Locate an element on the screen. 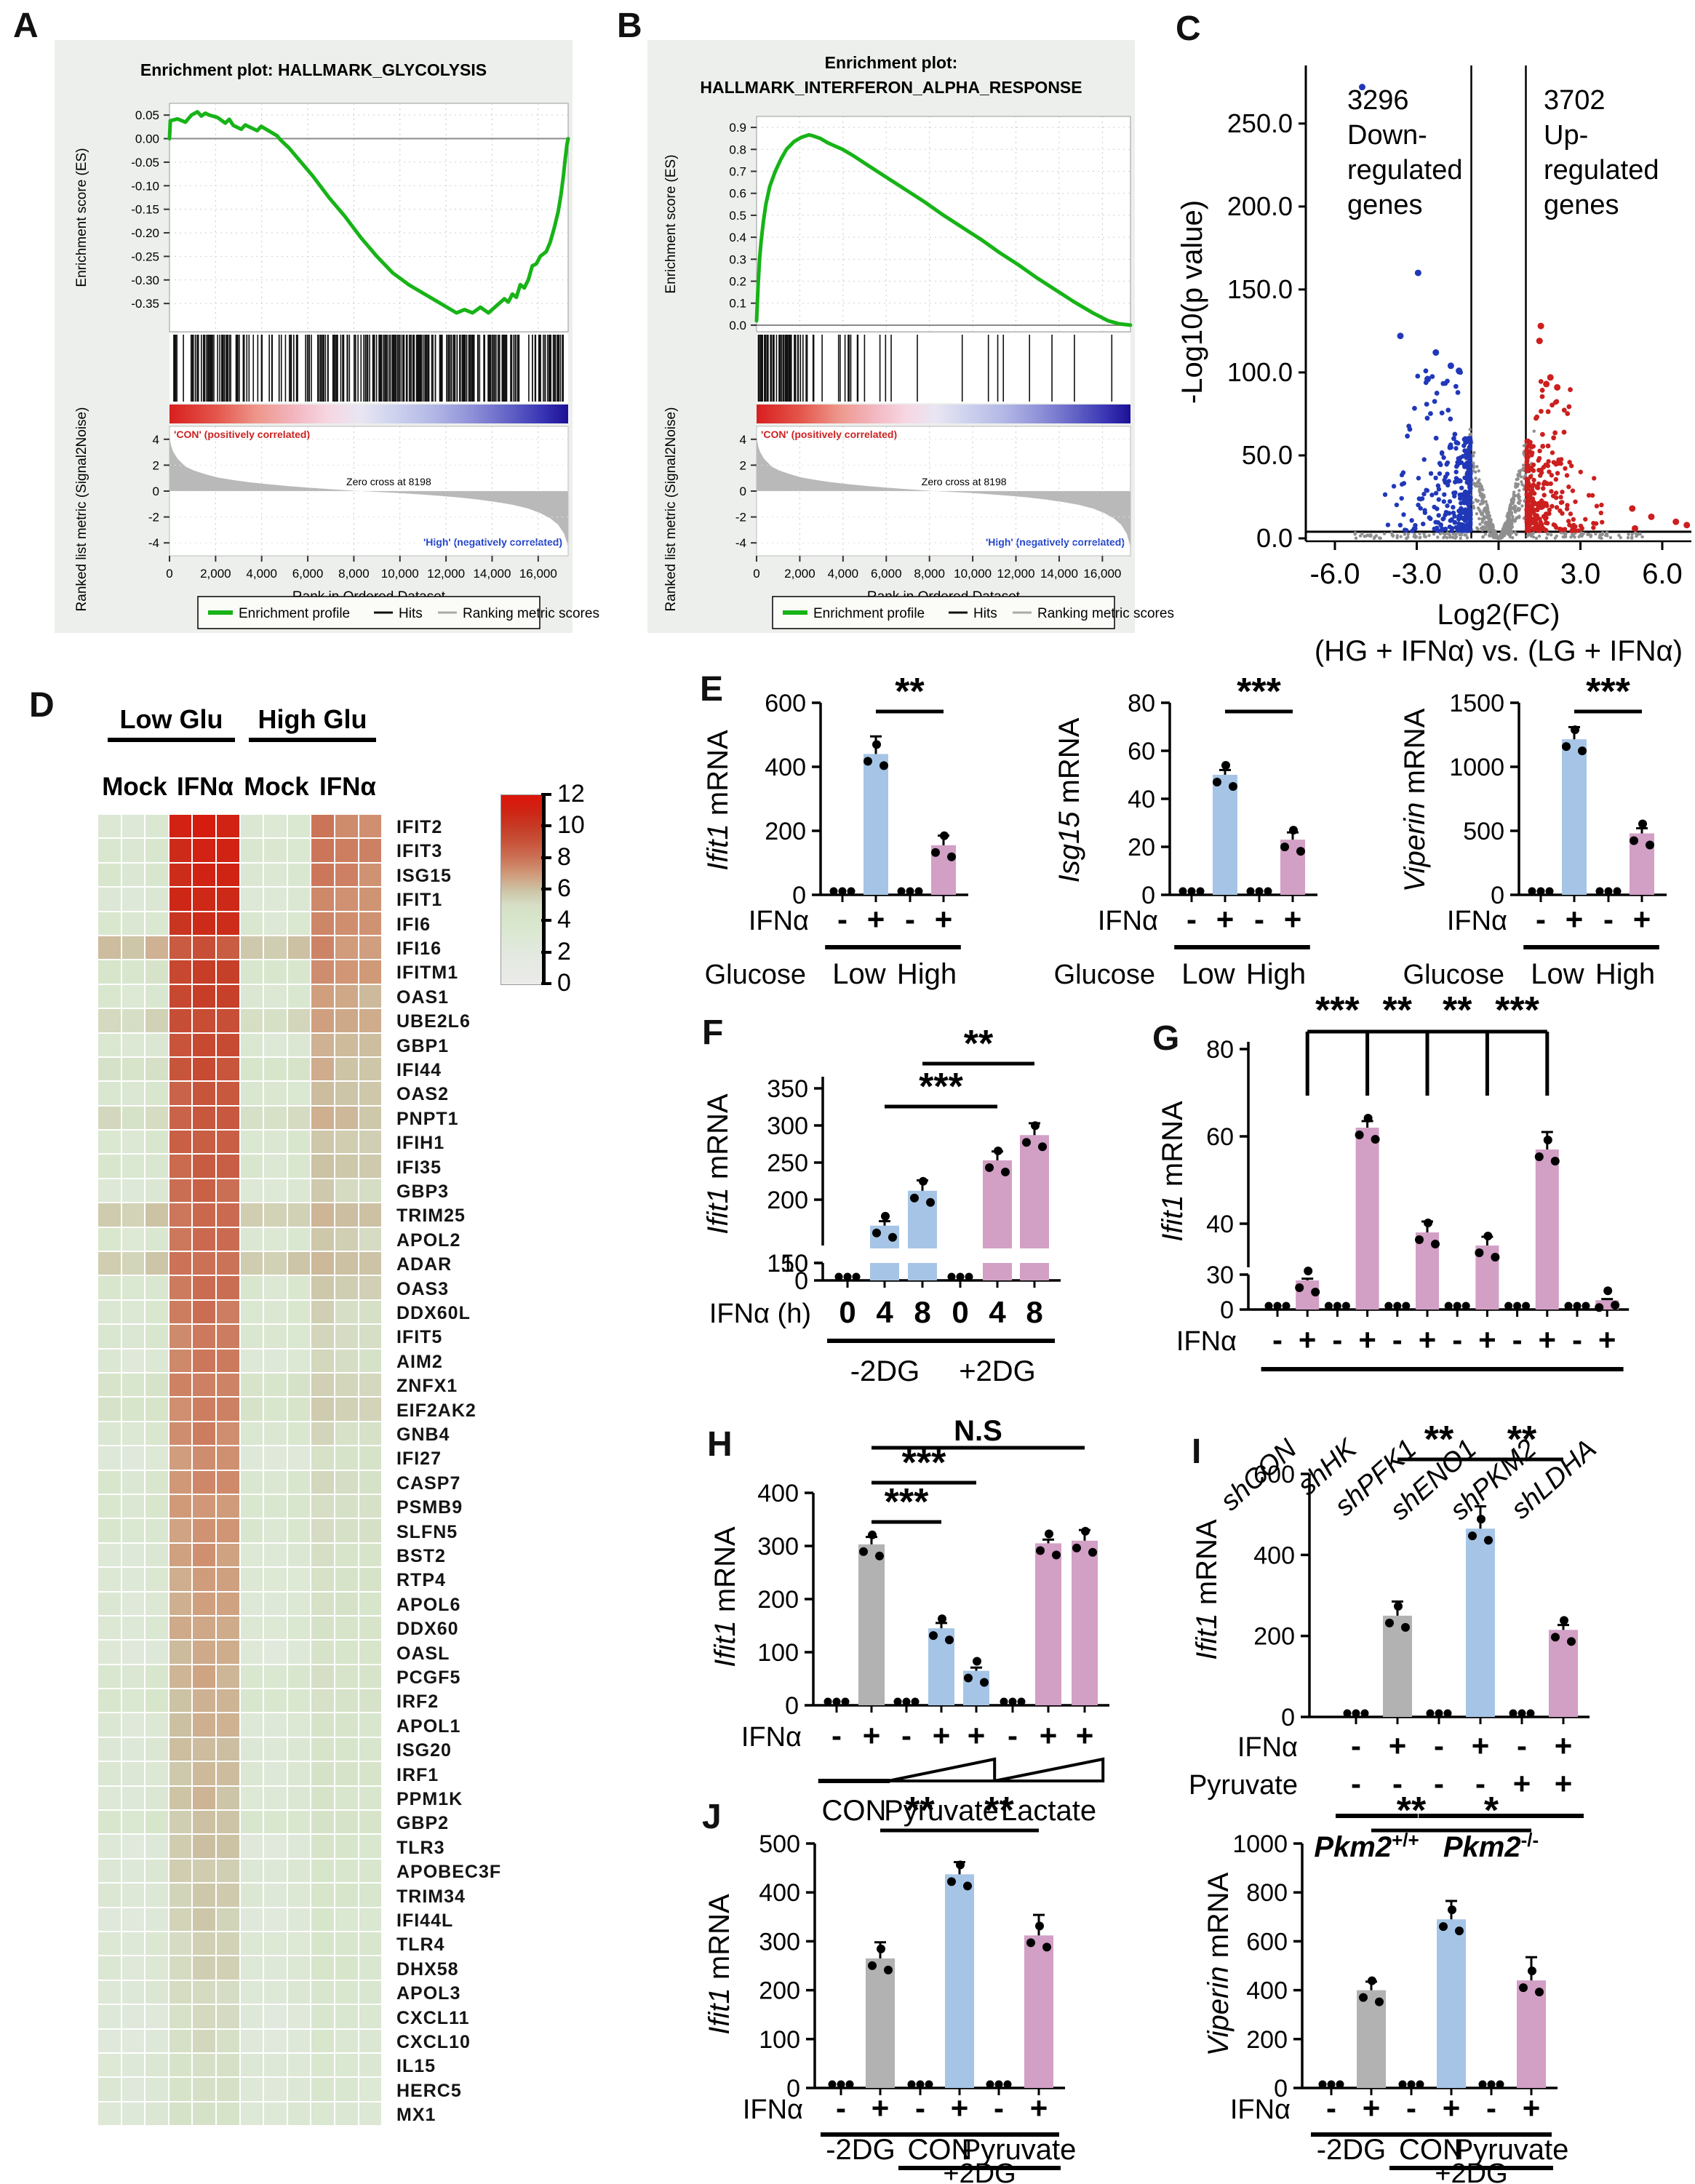 Image resolution: width=1695 pixels, height=2184 pixels. panel-j-letter: J is located at coordinates (712, 1817).